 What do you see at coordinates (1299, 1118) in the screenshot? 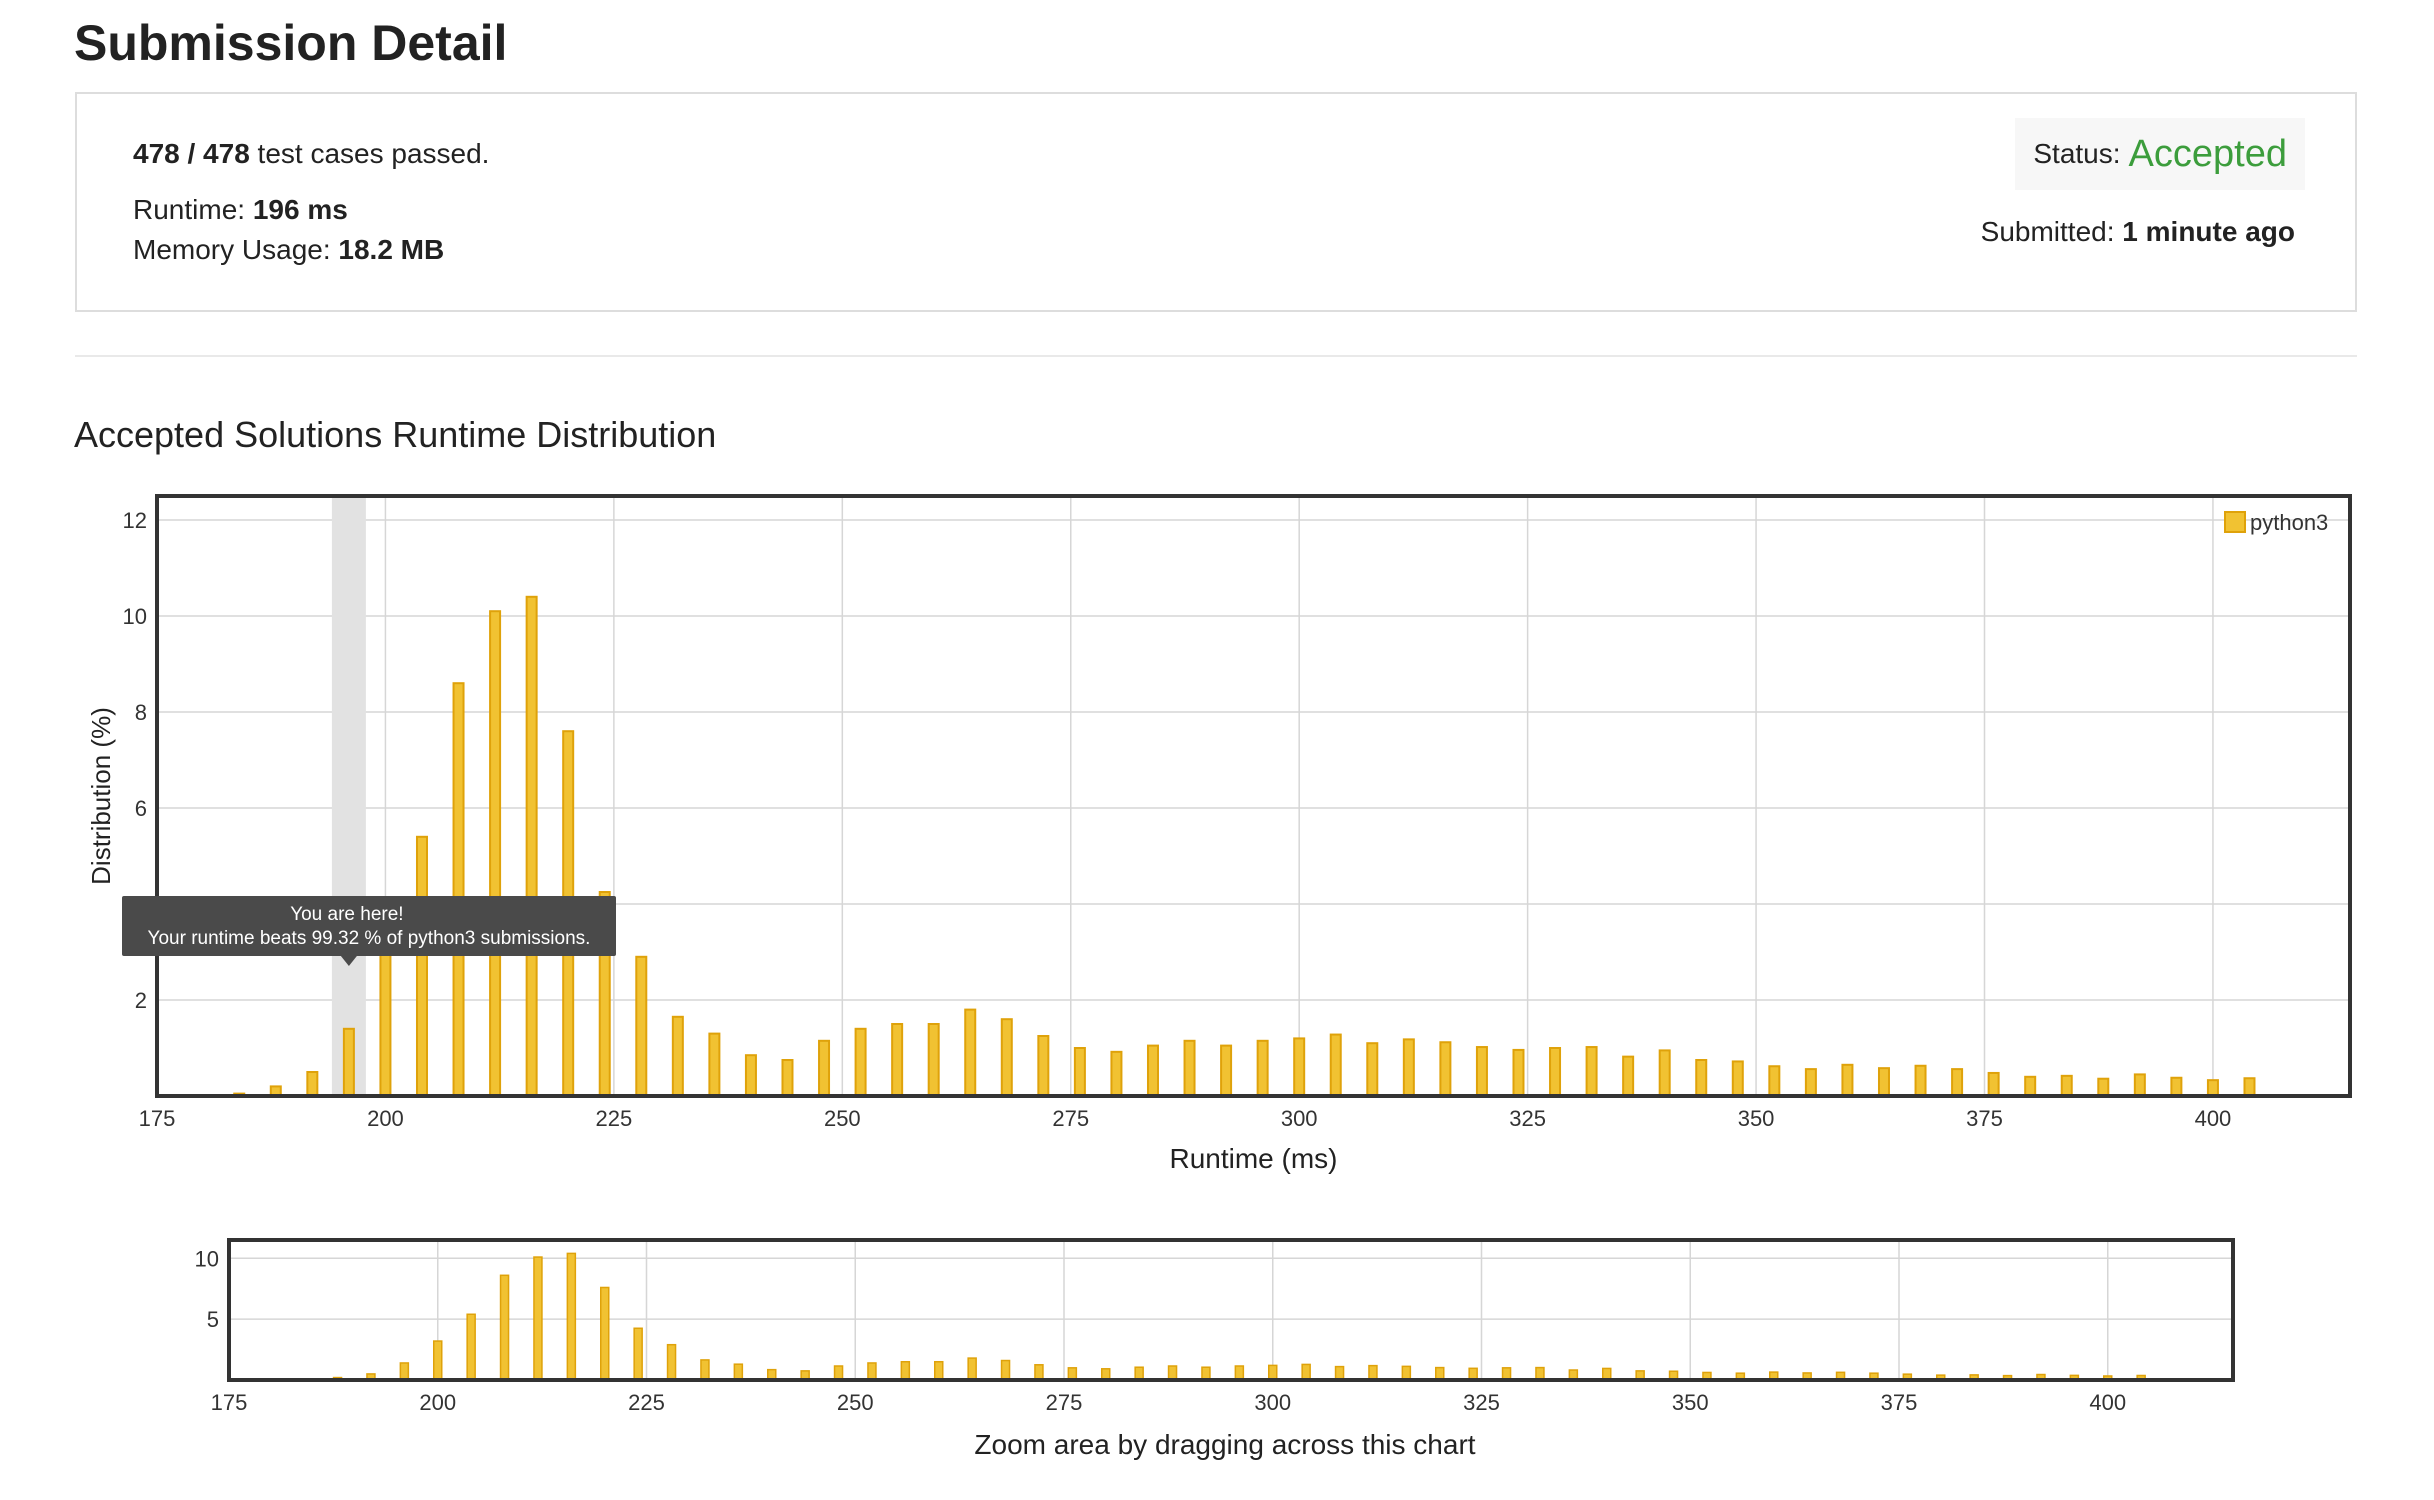
I see `x-tick-label: 300` at bounding box center [1299, 1118].